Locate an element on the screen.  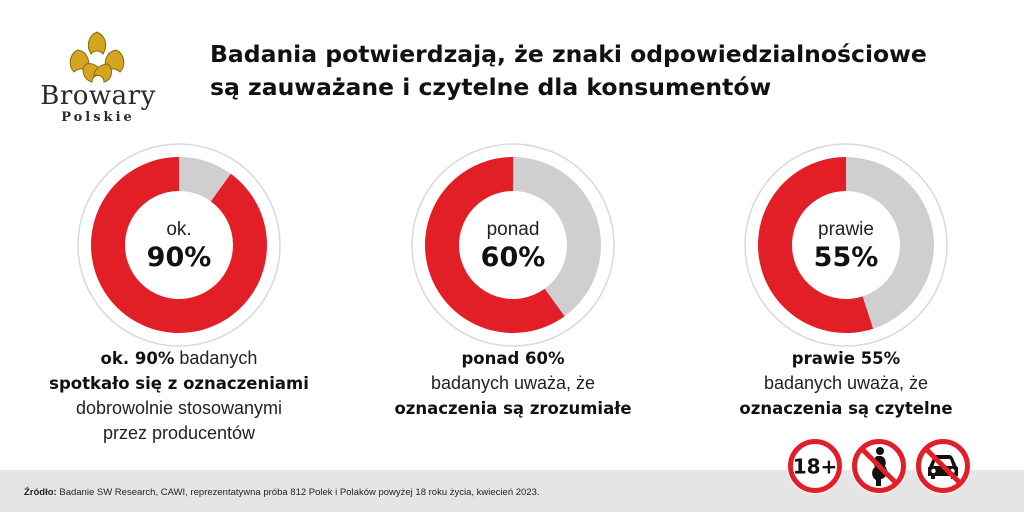
caption-highlight: oznaczenia są czytelne is located at coordinates (846, 408).